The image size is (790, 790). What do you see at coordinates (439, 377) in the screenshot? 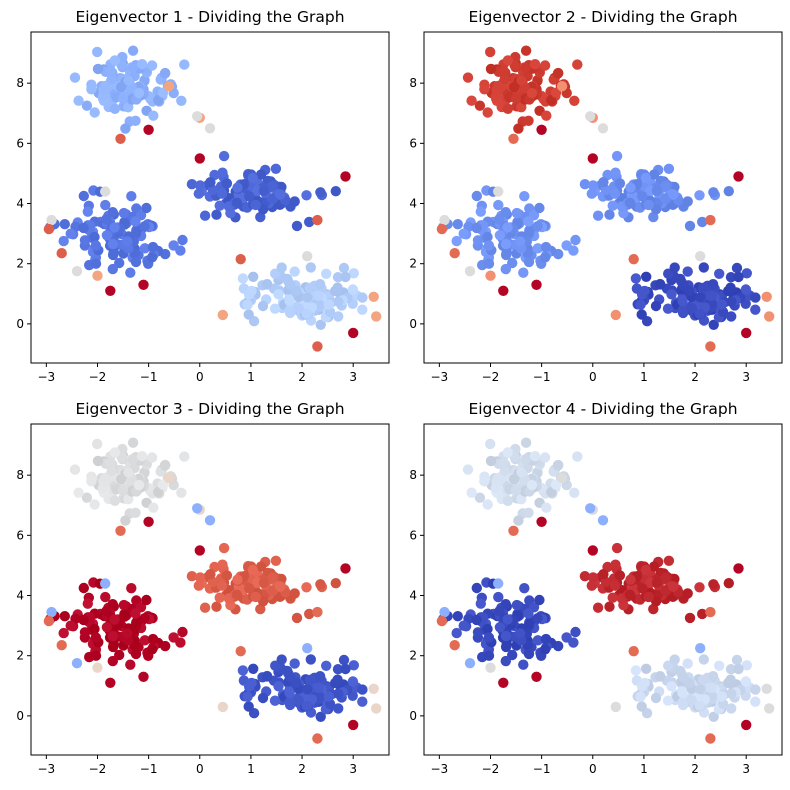
I see `x-tick-label: −3` at bounding box center [439, 377].